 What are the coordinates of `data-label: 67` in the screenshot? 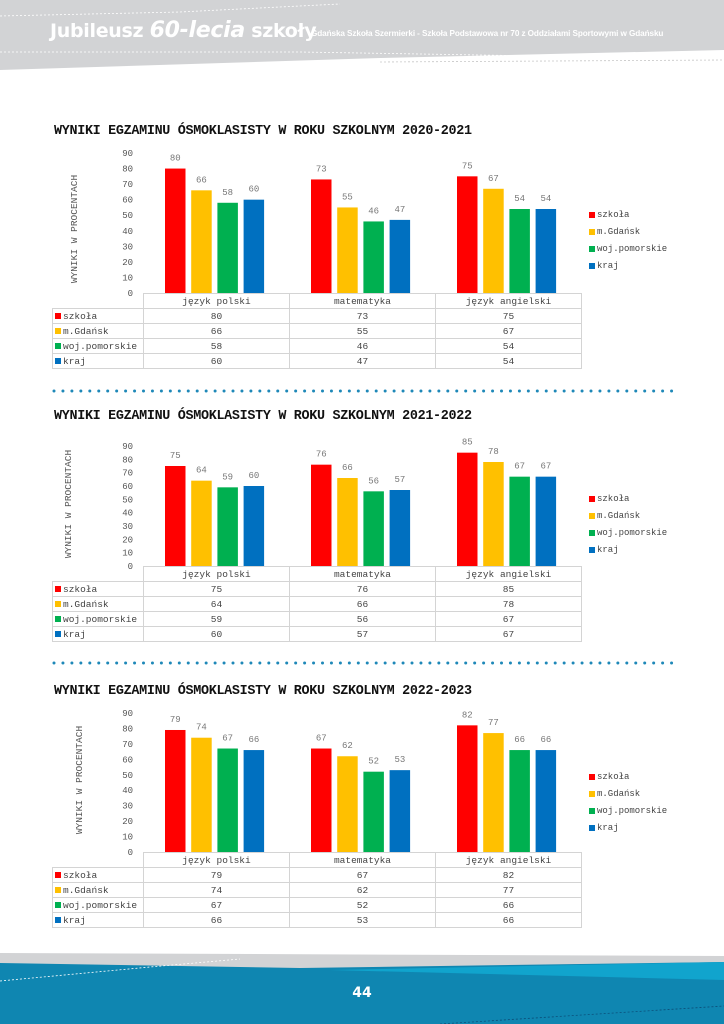 It's located at (545, 467).